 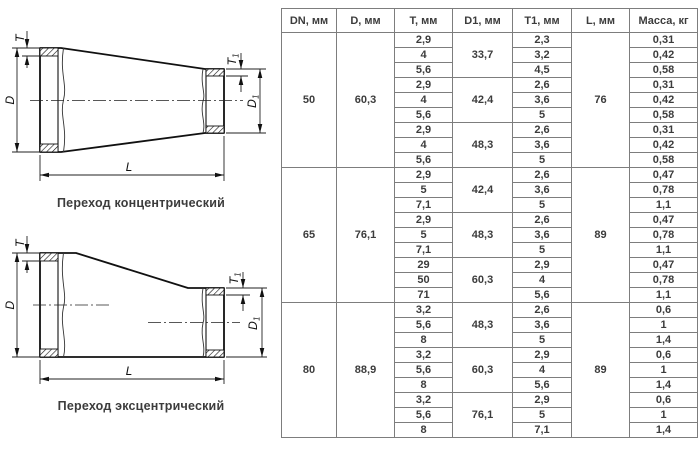 What do you see at coordinates (365, 20) in the screenshot?
I see `column-header: D, мм` at bounding box center [365, 20].